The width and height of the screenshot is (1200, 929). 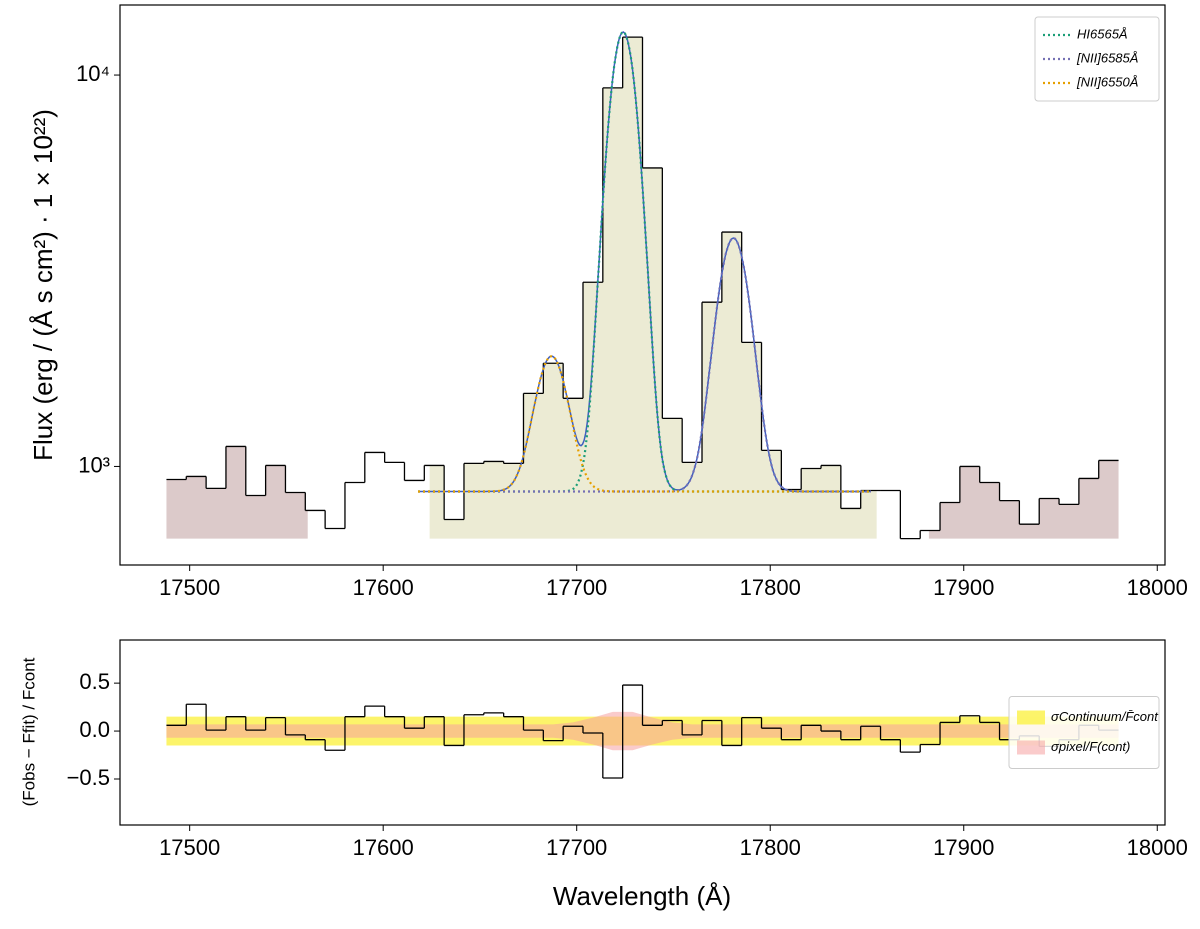 What do you see at coordinates (1107, 57) in the screenshot?
I see `legend-label: [NII]6585Å` at bounding box center [1107, 57].